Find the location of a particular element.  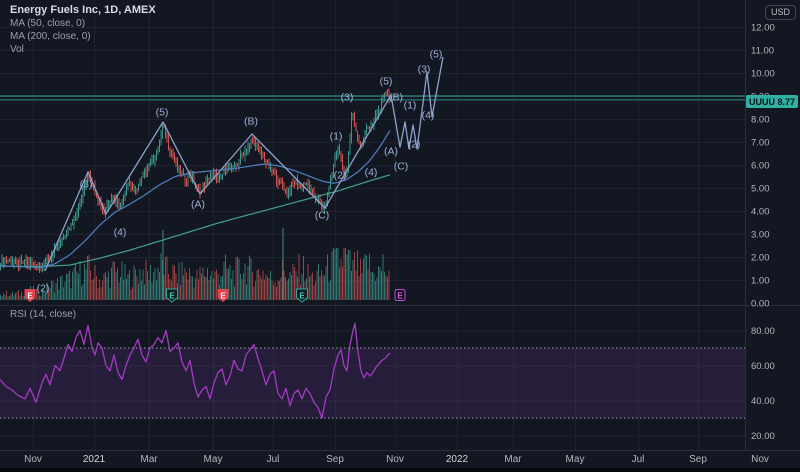

ma50-legend-row: MA (50, close, 0) is located at coordinates (48, 23).